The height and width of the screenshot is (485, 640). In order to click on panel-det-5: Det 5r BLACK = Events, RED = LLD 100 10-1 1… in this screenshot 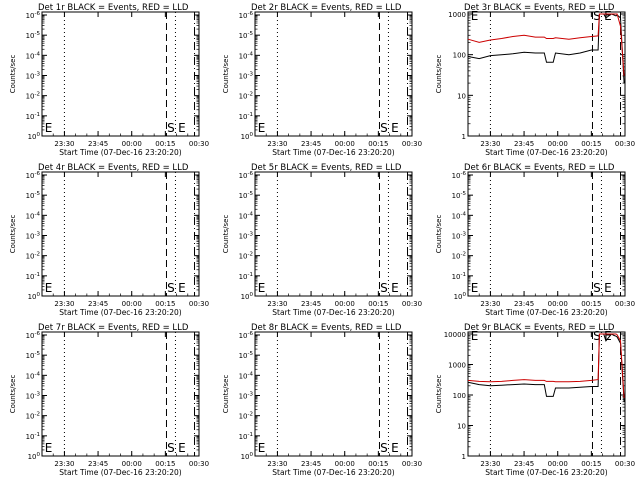, I will do `click(322, 240)`.